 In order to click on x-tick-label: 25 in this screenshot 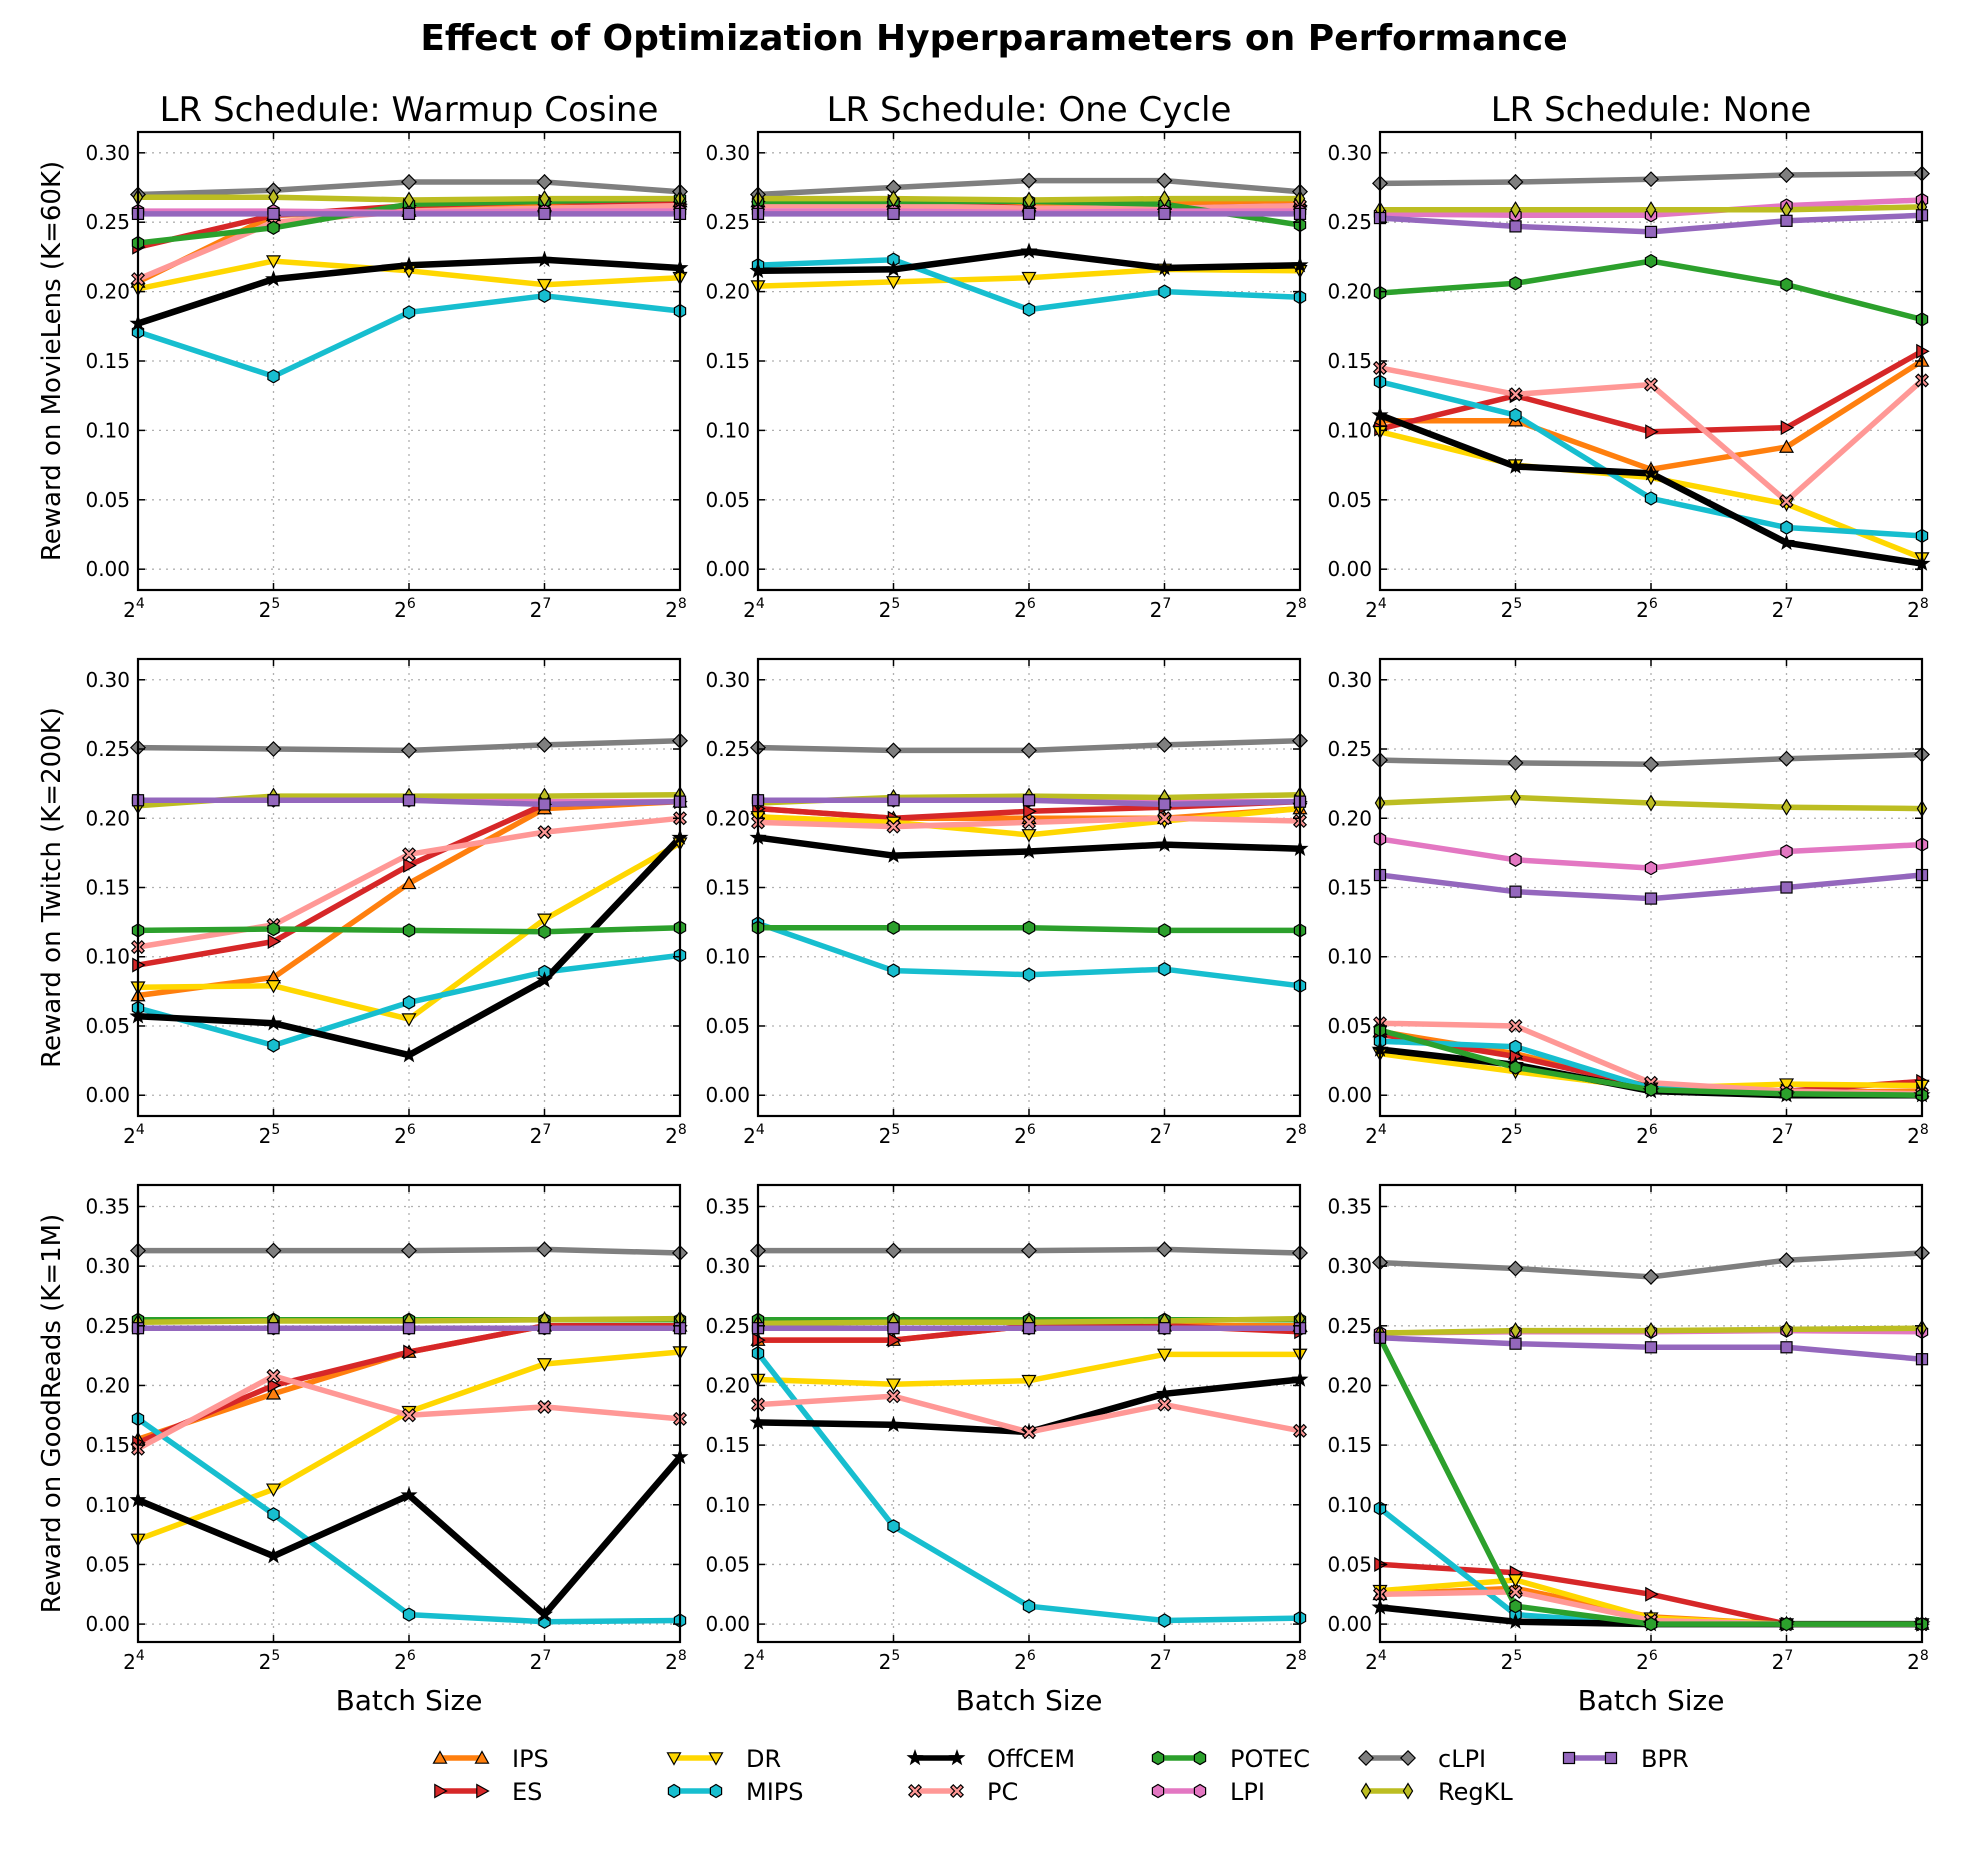, I will do `click(270, 609)`.